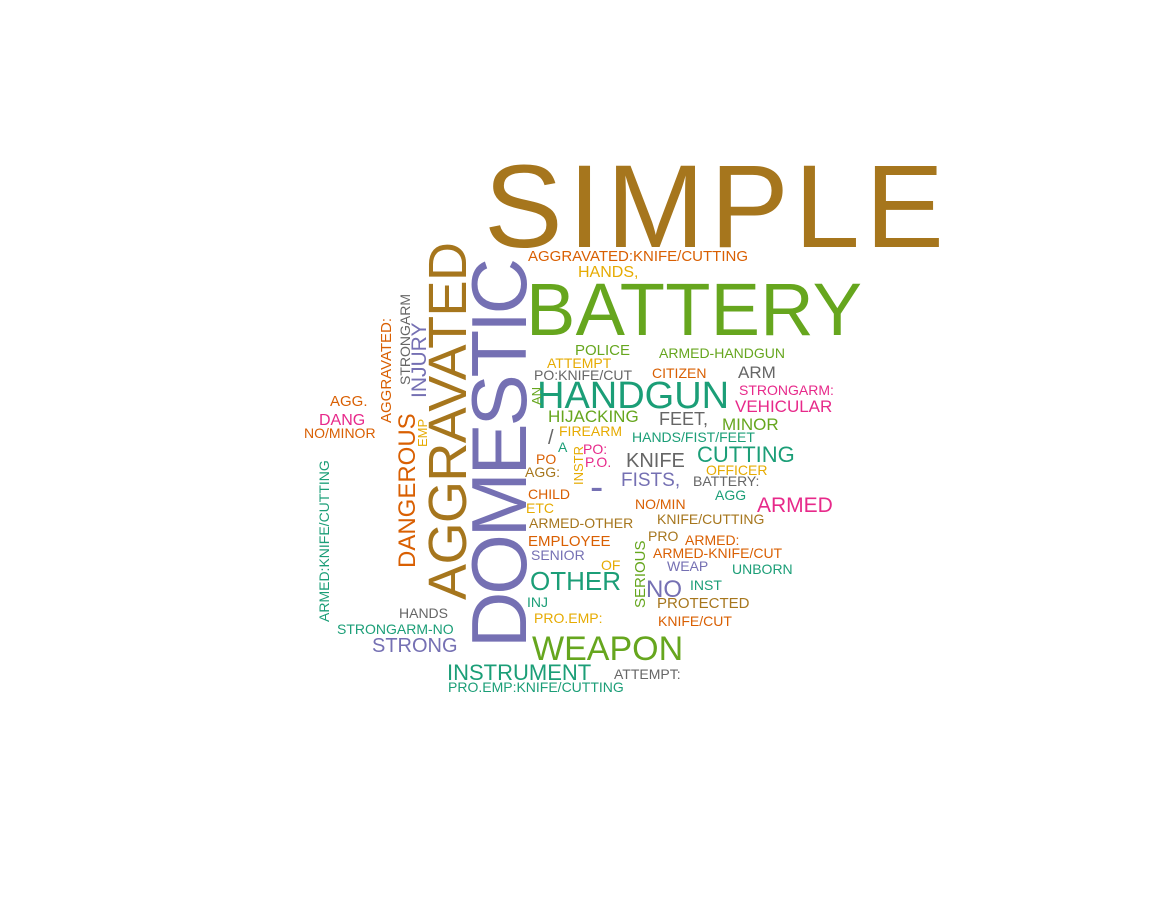 The width and height of the screenshot is (1152, 921). What do you see at coordinates (340, 433) in the screenshot?
I see `word-no-minor-37: NO/MINOR` at bounding box center [340, 433].